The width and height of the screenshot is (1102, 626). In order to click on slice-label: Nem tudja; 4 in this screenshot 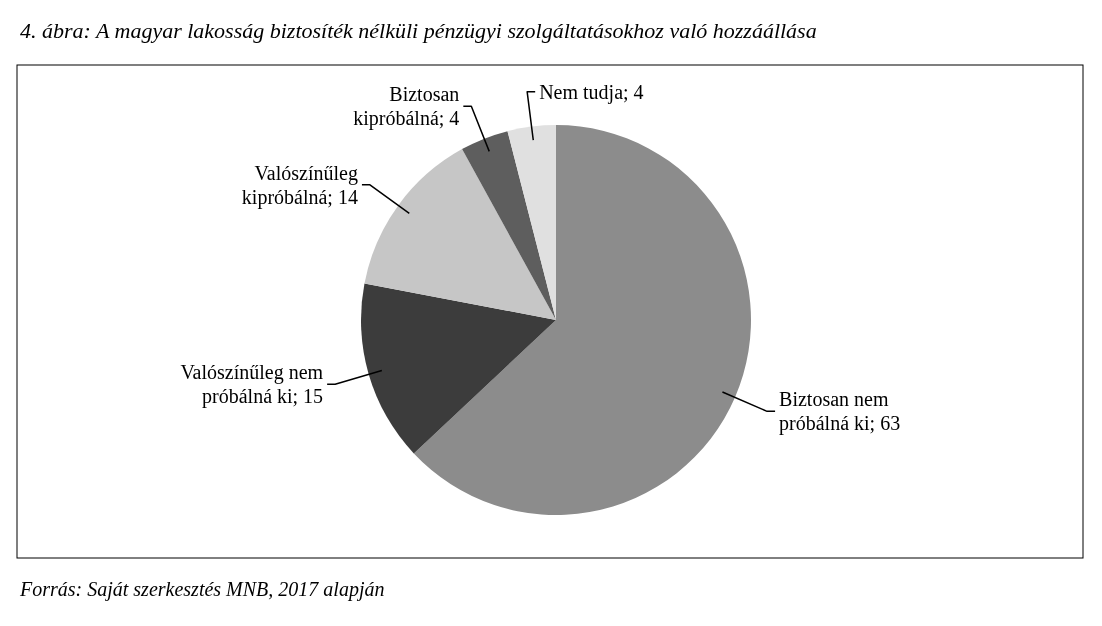, I will do `click(591, 92)`.